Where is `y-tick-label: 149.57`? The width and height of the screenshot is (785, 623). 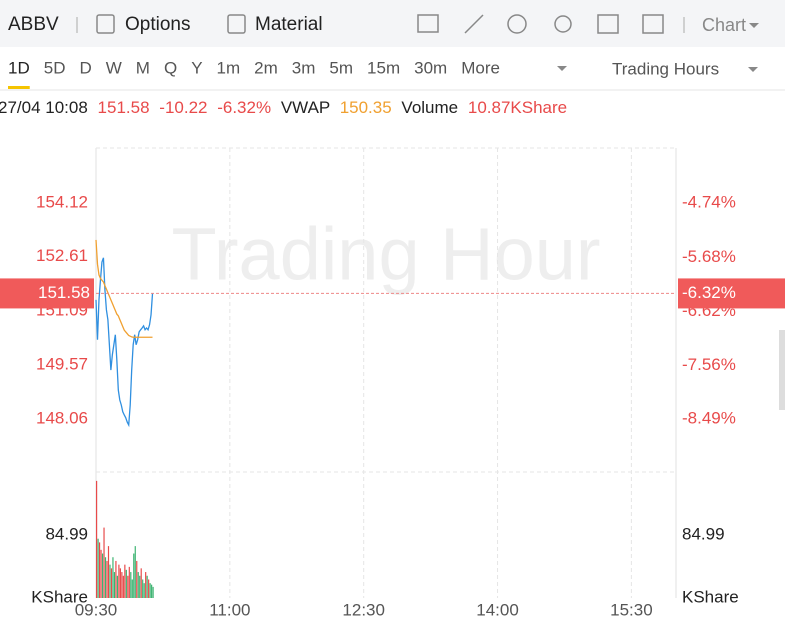
y-tick-label: 149.57 is located at coordinates (62, 364).